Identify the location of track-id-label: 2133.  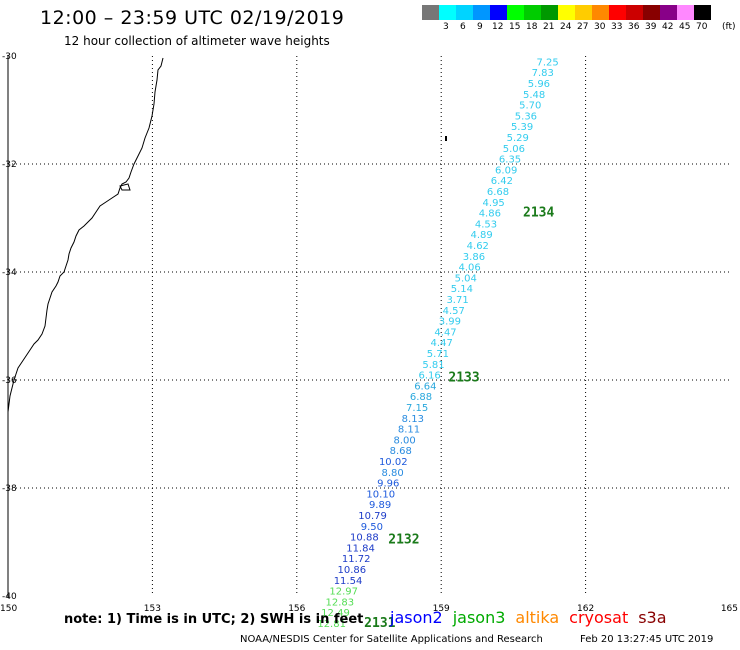
(463, 377).